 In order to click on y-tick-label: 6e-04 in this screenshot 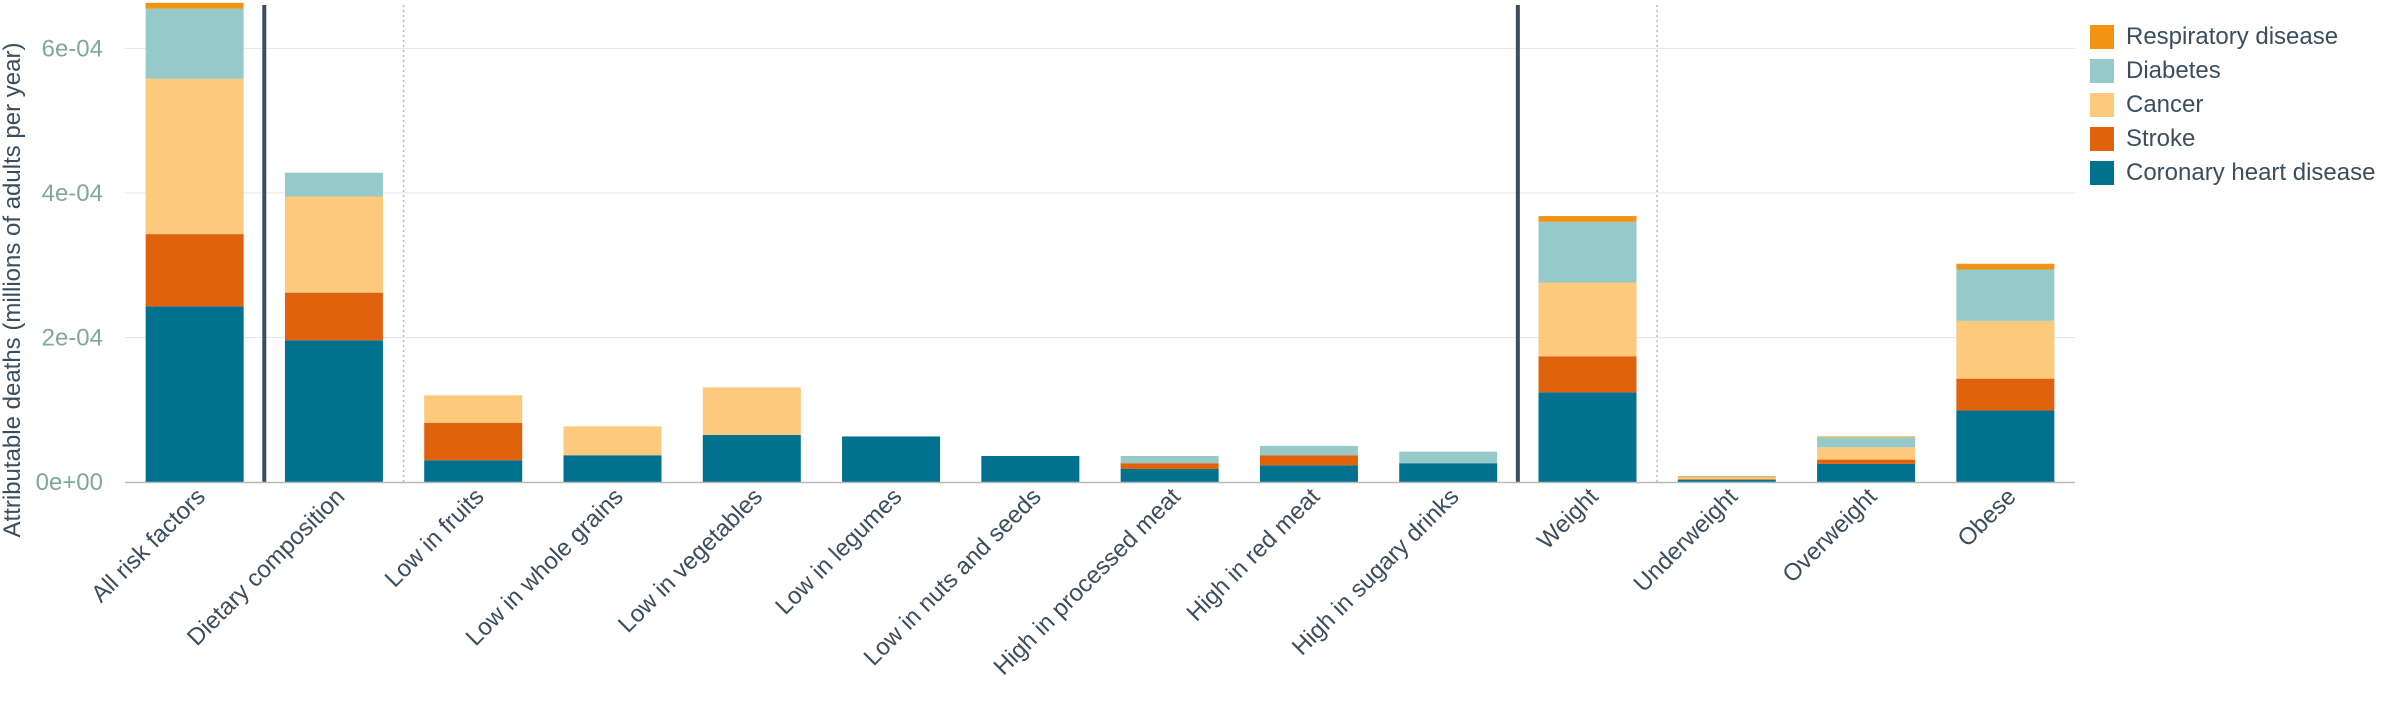, I will do `click(72, 48)`.